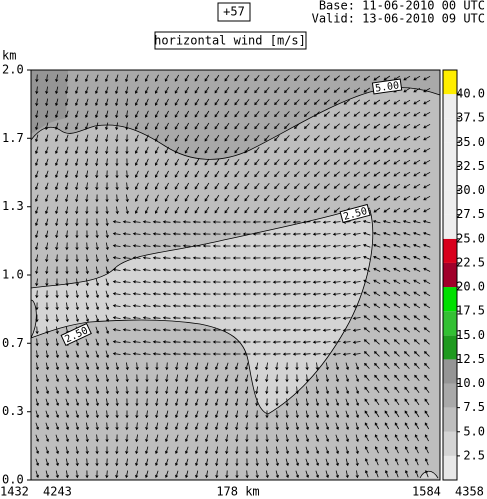  I want to click on chart-title: horizontal wind [m/s], so click(230, 41).